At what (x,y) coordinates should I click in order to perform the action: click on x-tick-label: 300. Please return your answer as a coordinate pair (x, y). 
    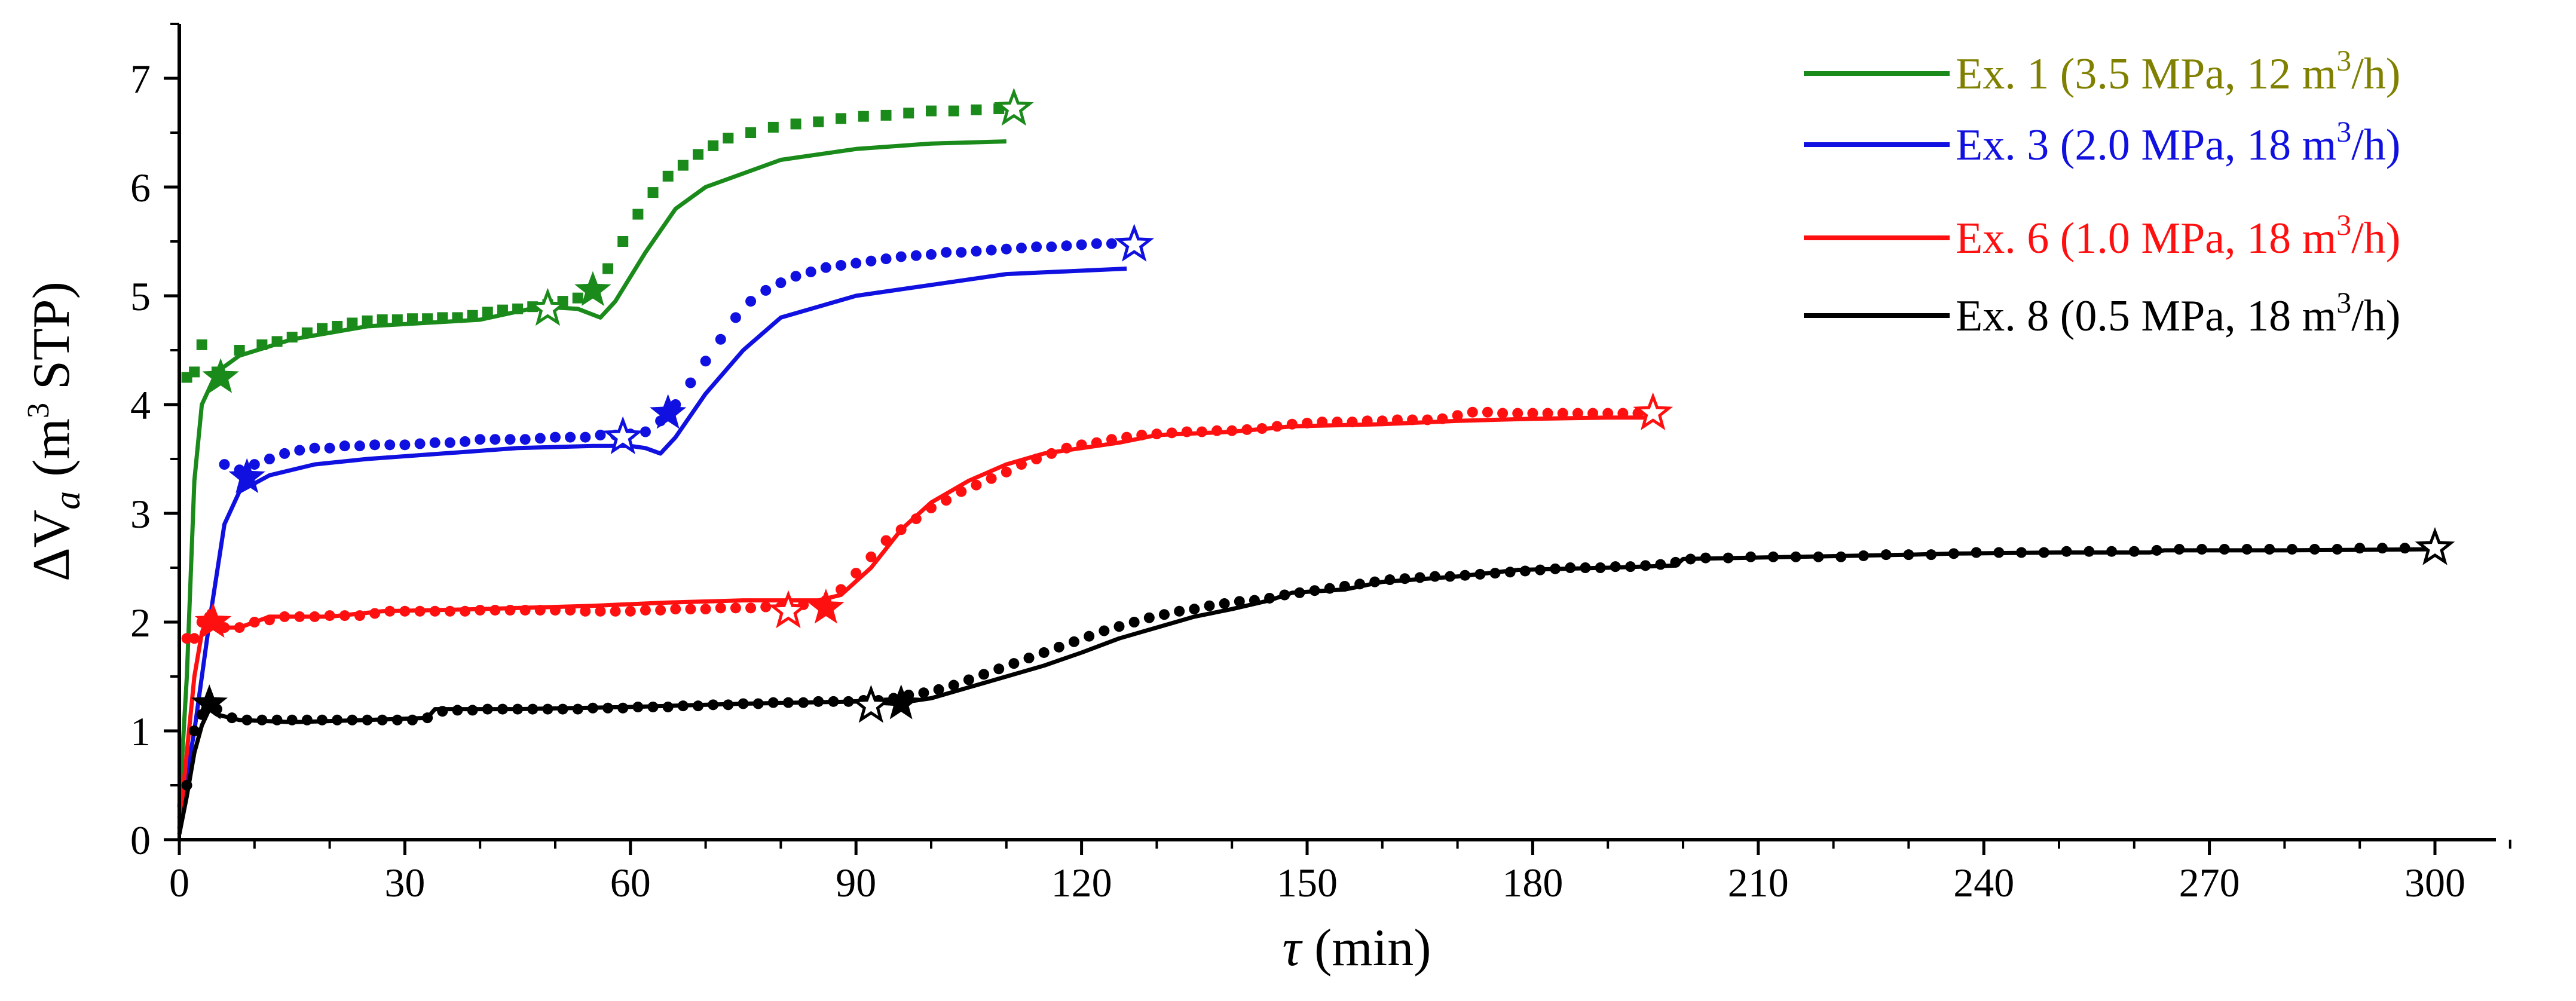
    Looking at the image, I should click on (2434, 883).